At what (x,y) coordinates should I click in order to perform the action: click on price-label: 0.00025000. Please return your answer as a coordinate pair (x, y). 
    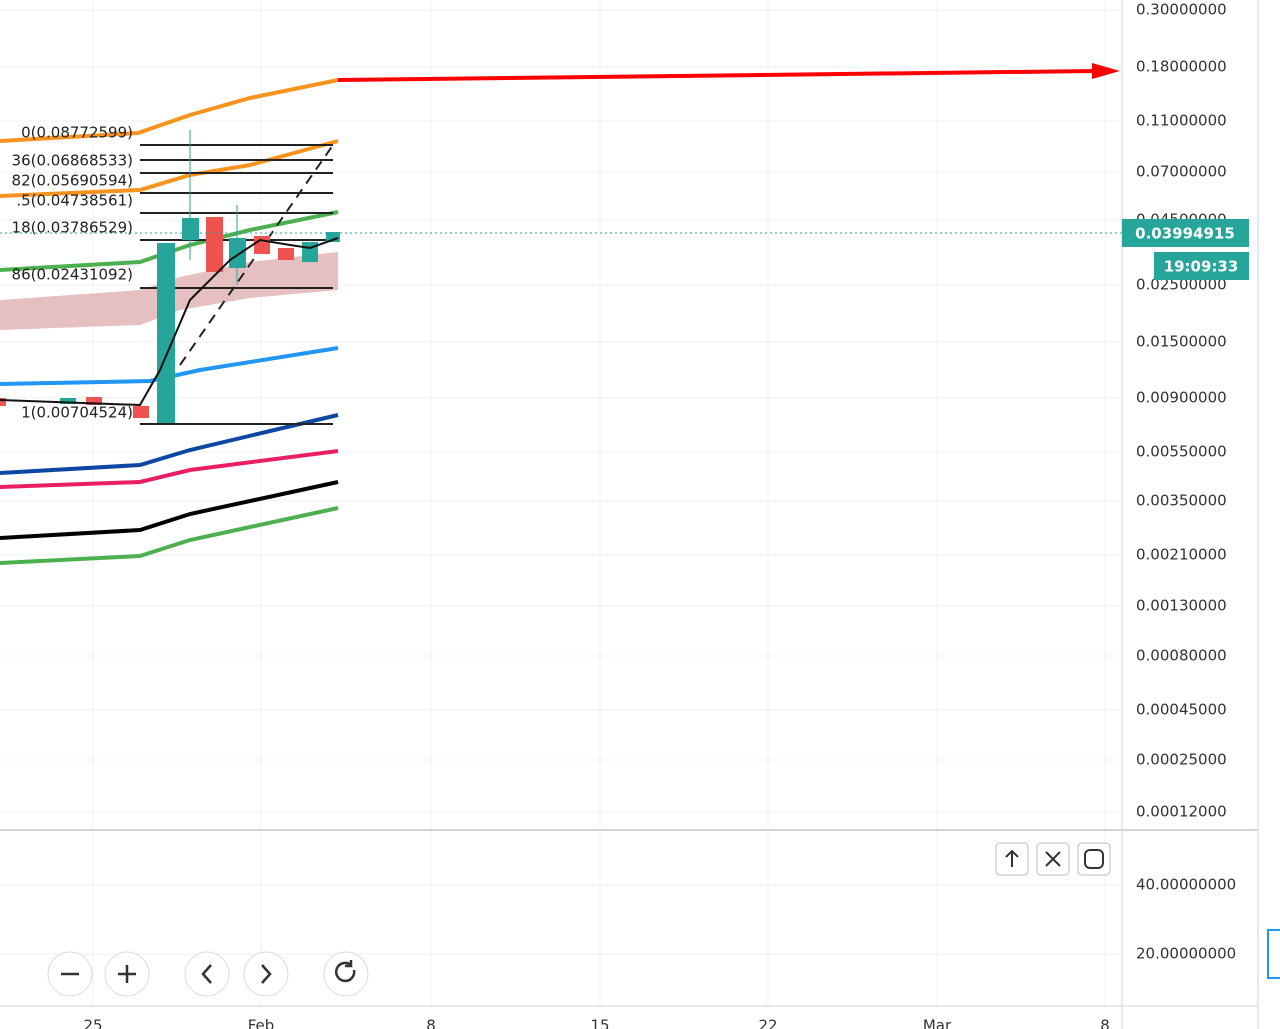
    Looking at the image, I should click on (1181, 760).